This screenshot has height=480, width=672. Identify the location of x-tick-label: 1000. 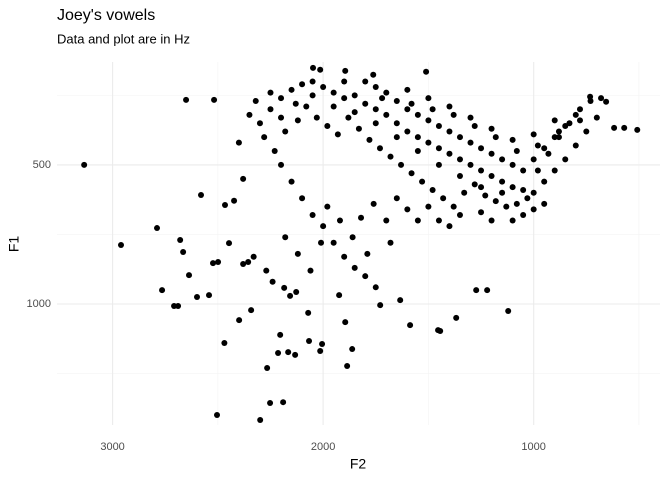
(533, 447).